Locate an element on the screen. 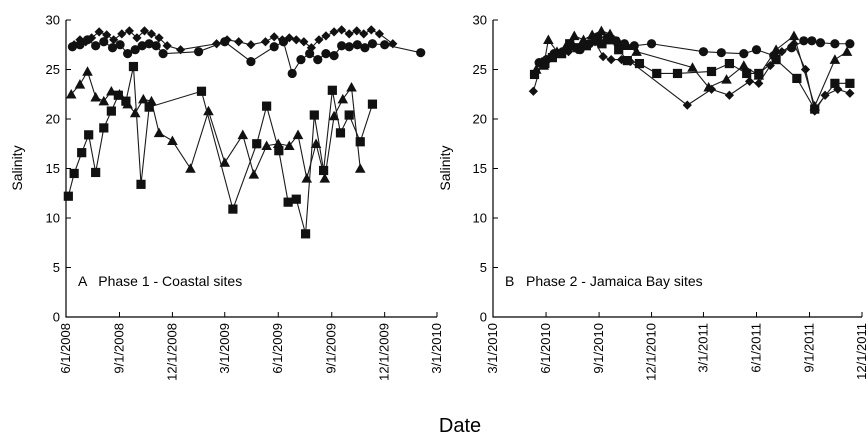 The width and height of the screenshot is (868, 440). y-tick-label: 15 is located at coordinates (53, 168).